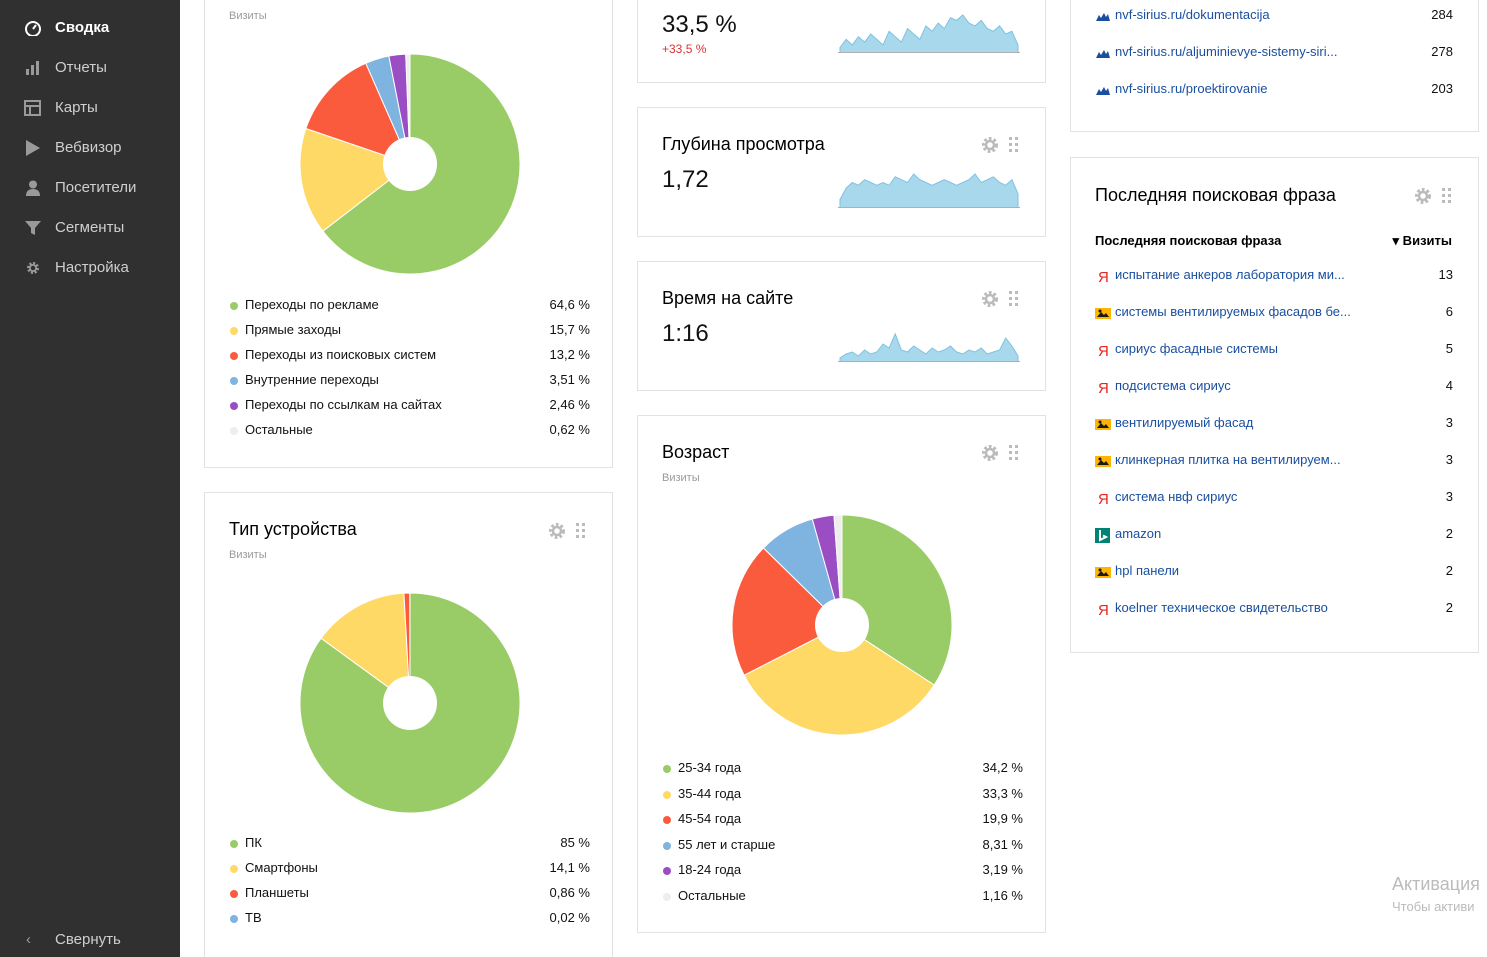 This screenshot has width=1487, height=957. What do you see at coordinates (1173, 385) in the screenshot?
I see `search-row-link: подсистема сириус` at bounding box center [1173, 385].